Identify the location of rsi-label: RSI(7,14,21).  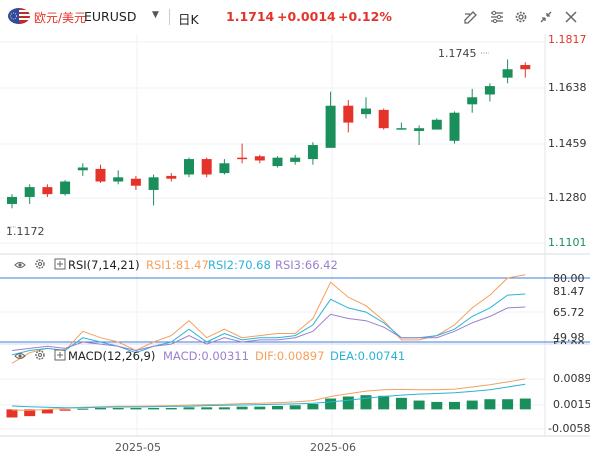
(104, 265).